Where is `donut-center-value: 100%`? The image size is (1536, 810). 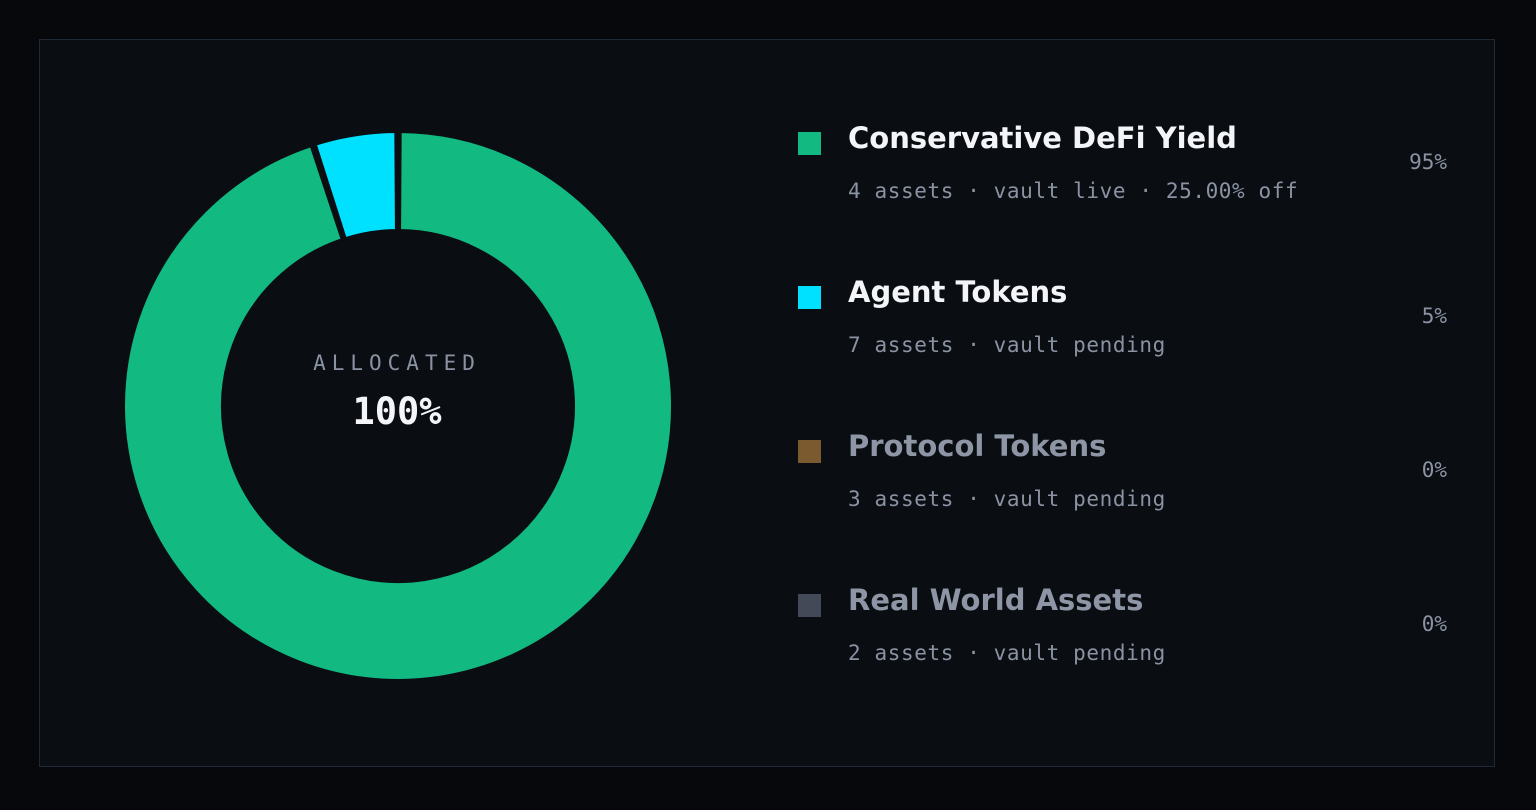
donut-center-value: 100% is located at coordinates (397, 411).